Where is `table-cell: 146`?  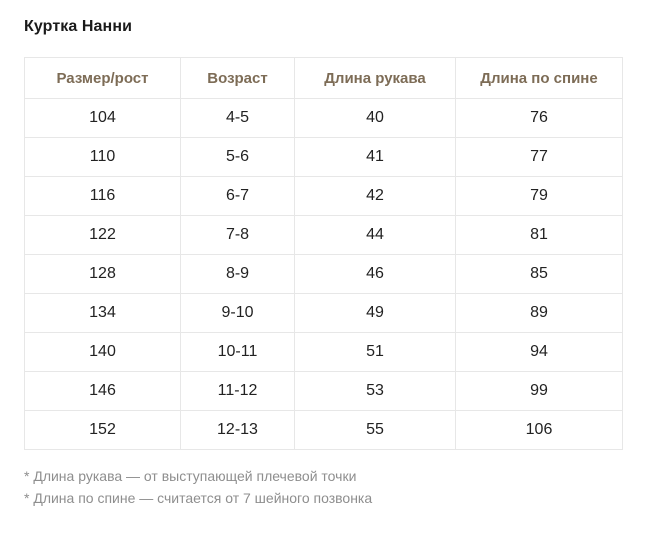 table-cell: 146 is located at coordinates (102, 391).